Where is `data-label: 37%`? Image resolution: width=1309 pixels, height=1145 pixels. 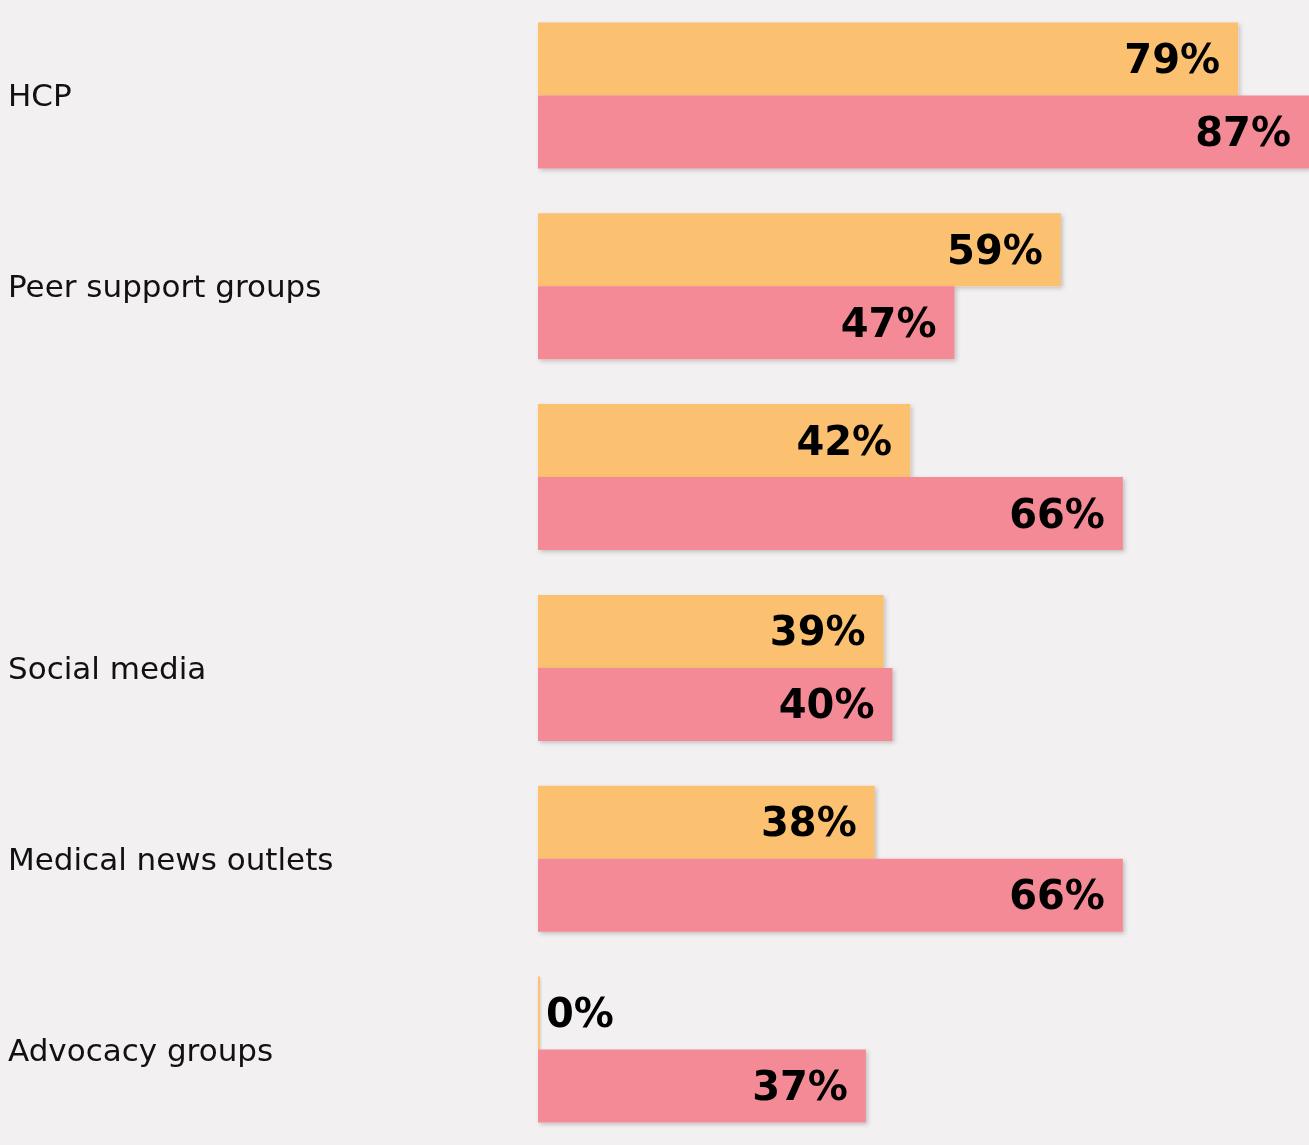
data-label: 37% is located at coordinates (800, 1086).